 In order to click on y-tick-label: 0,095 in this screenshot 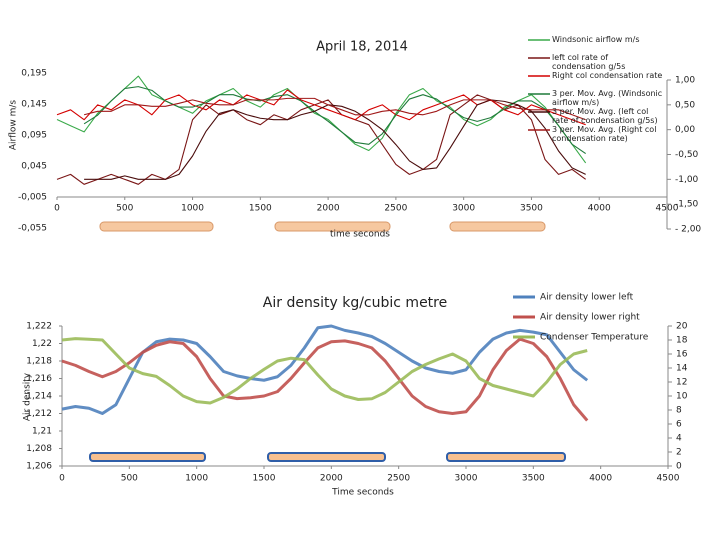, I will do `click(34, 136)`.